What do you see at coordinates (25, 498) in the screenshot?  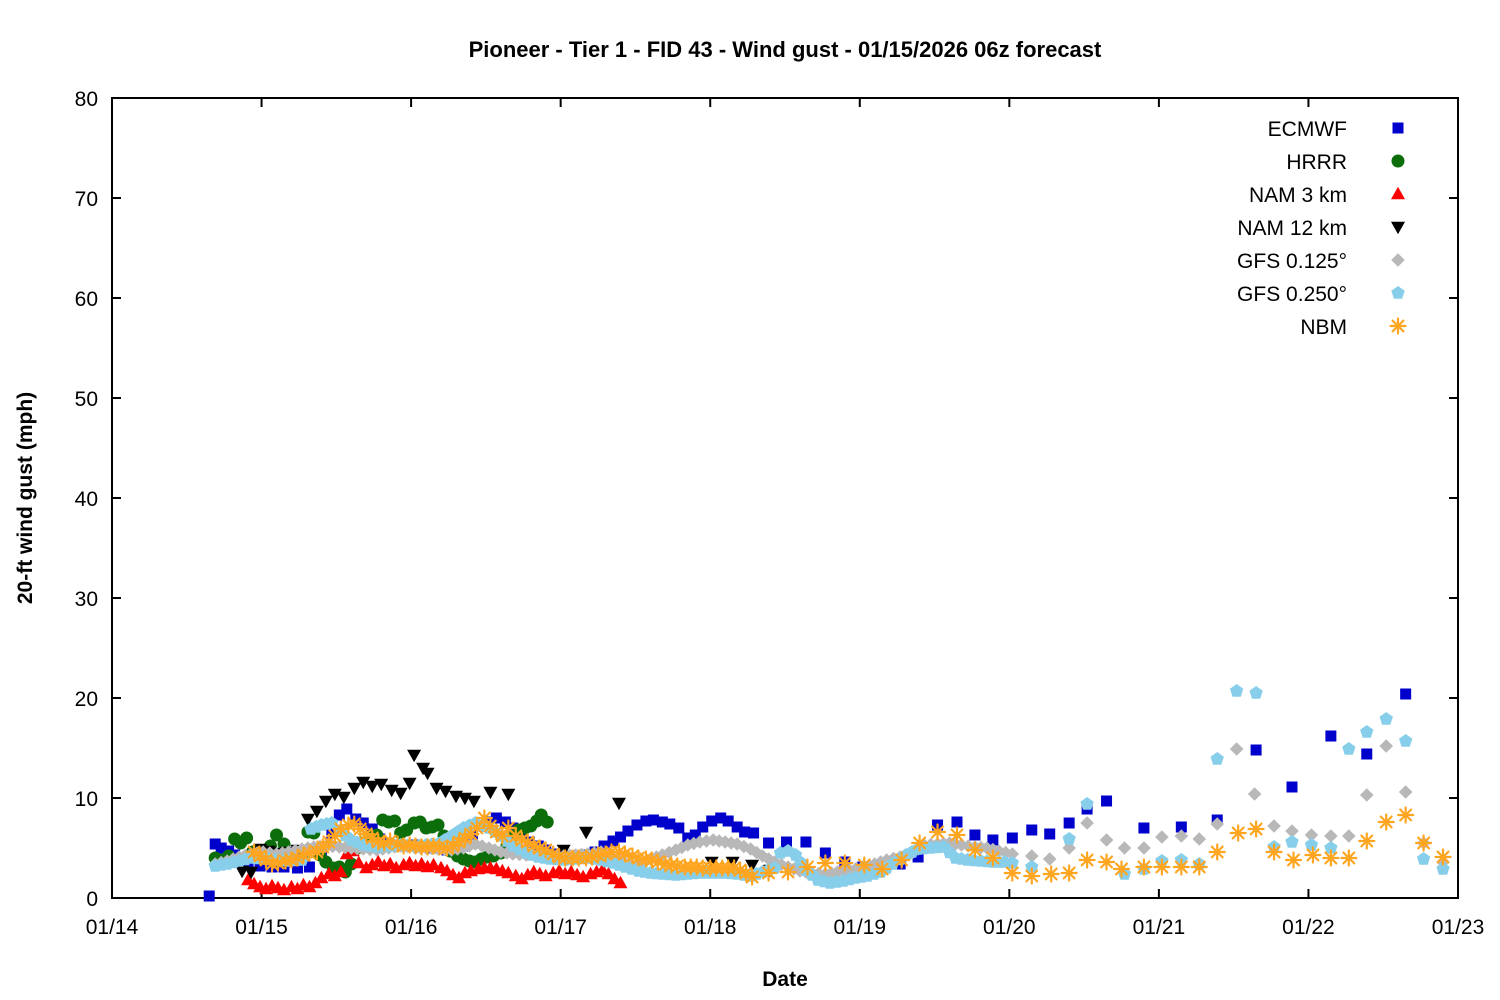 I see `y-axis-label: 20-ft wind gust (mph)` at bounding box center [25, 498].